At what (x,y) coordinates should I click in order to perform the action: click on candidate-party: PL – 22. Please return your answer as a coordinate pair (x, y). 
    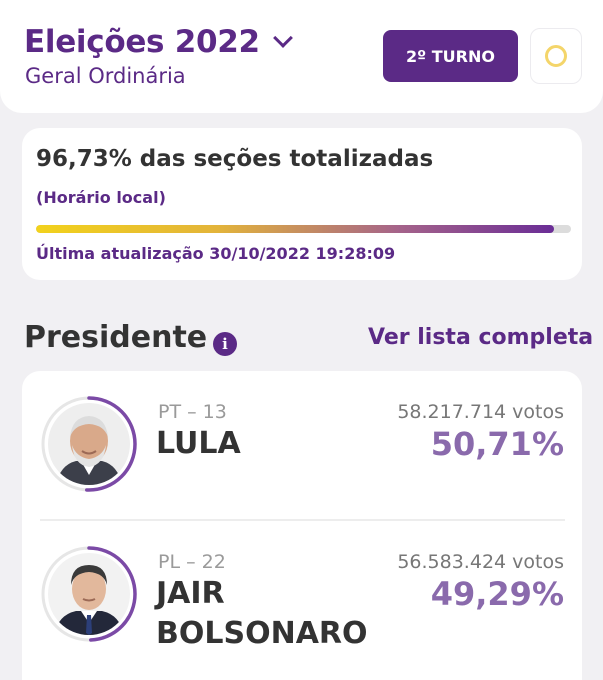
    Looking at the image, I should click on (192, 562).